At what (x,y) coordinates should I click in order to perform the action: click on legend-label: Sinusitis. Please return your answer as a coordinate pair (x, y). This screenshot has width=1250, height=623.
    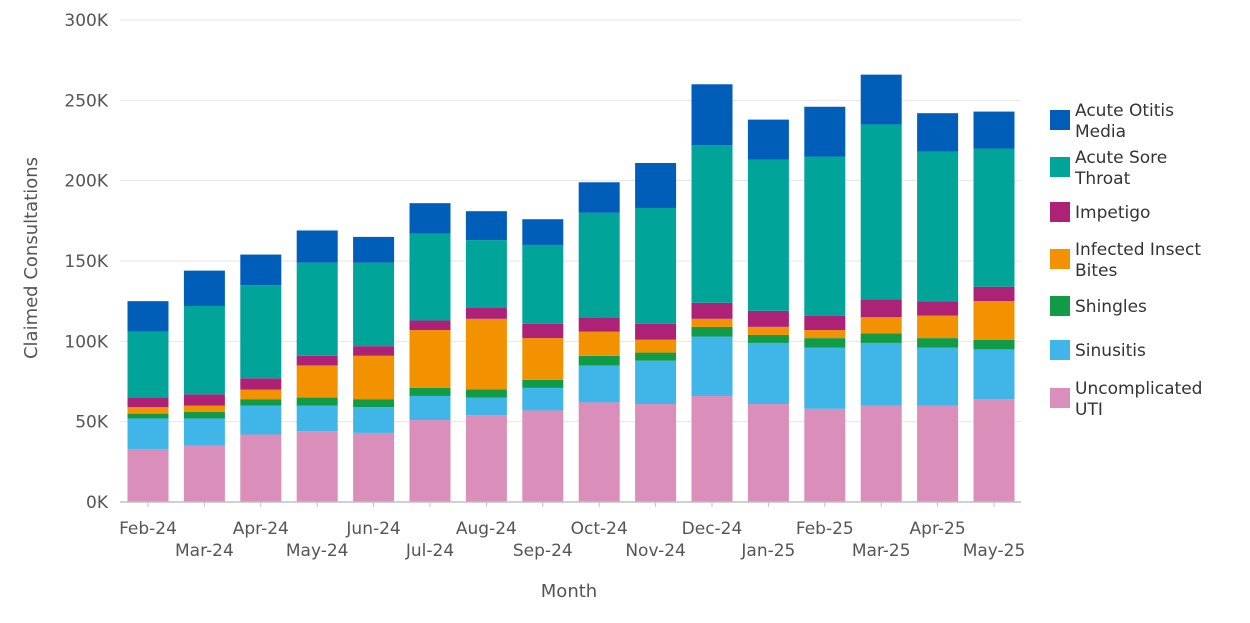
    Looking at the image, I should click on (1110, 351).